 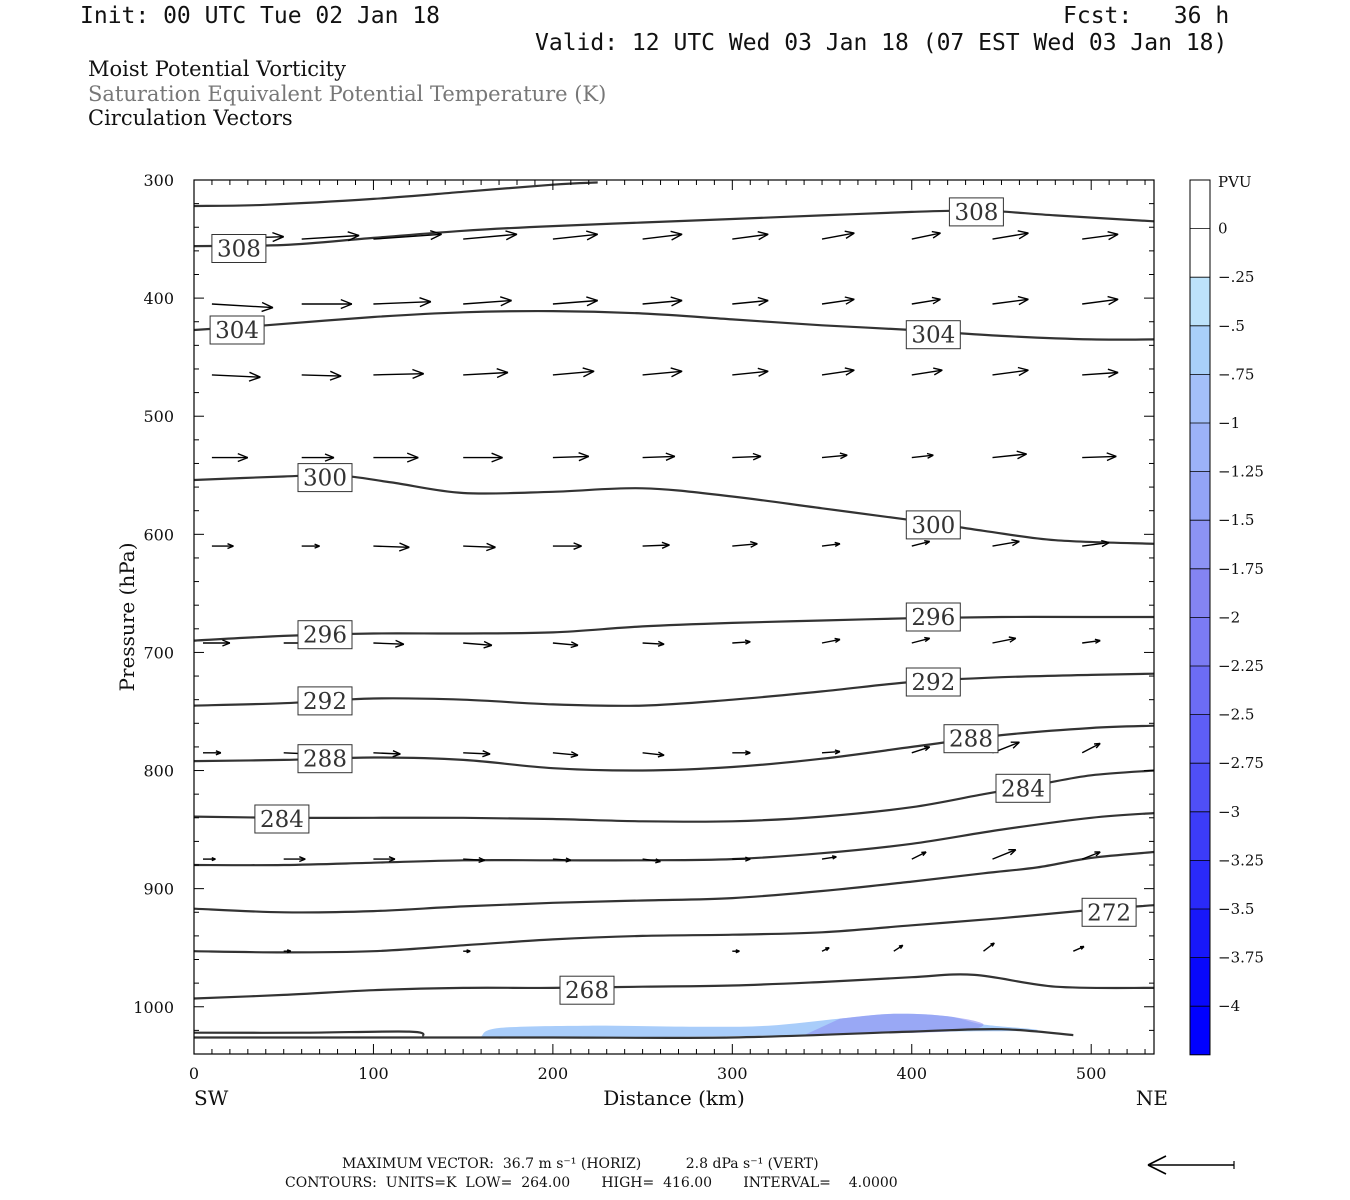 I want to click on y-tick-label: 1000, so click(x=153, y=1007).